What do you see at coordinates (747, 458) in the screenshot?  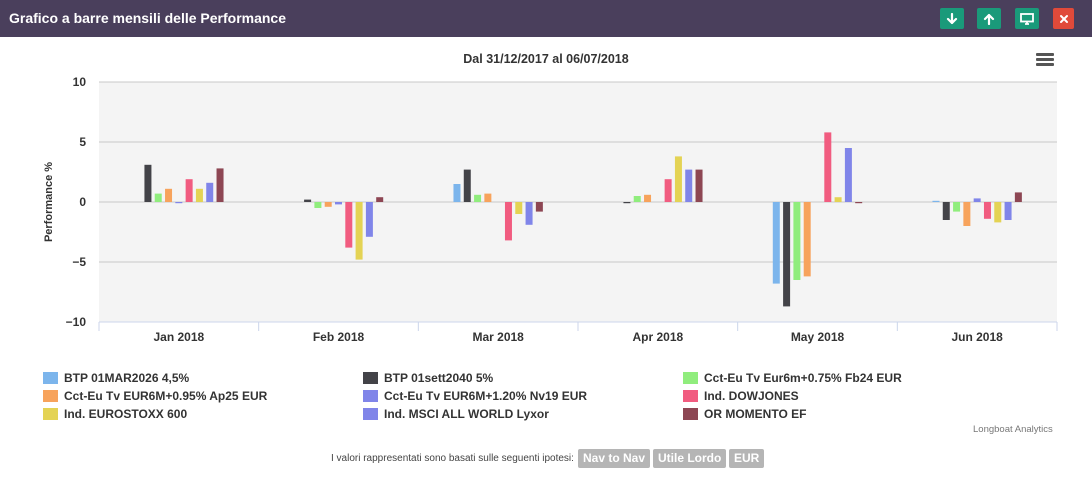 I see `currency-chip: EUR` at bounding box center [747, 458].